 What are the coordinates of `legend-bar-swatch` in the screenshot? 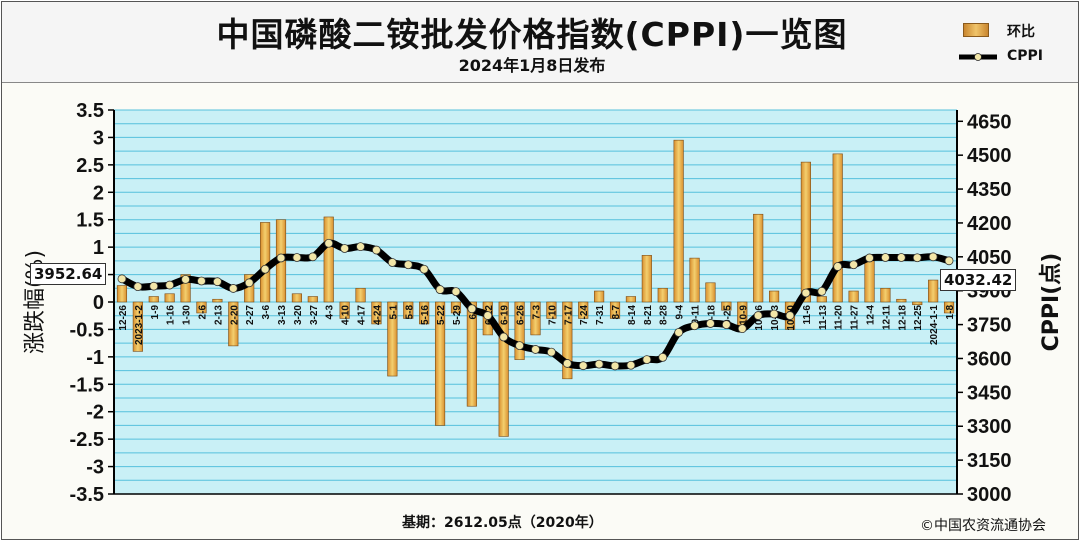 It's located at (976, 30).